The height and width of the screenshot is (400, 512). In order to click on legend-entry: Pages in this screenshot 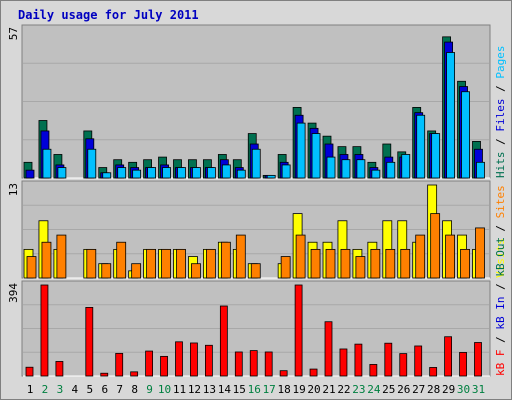, I will do `click(500, 62)`.